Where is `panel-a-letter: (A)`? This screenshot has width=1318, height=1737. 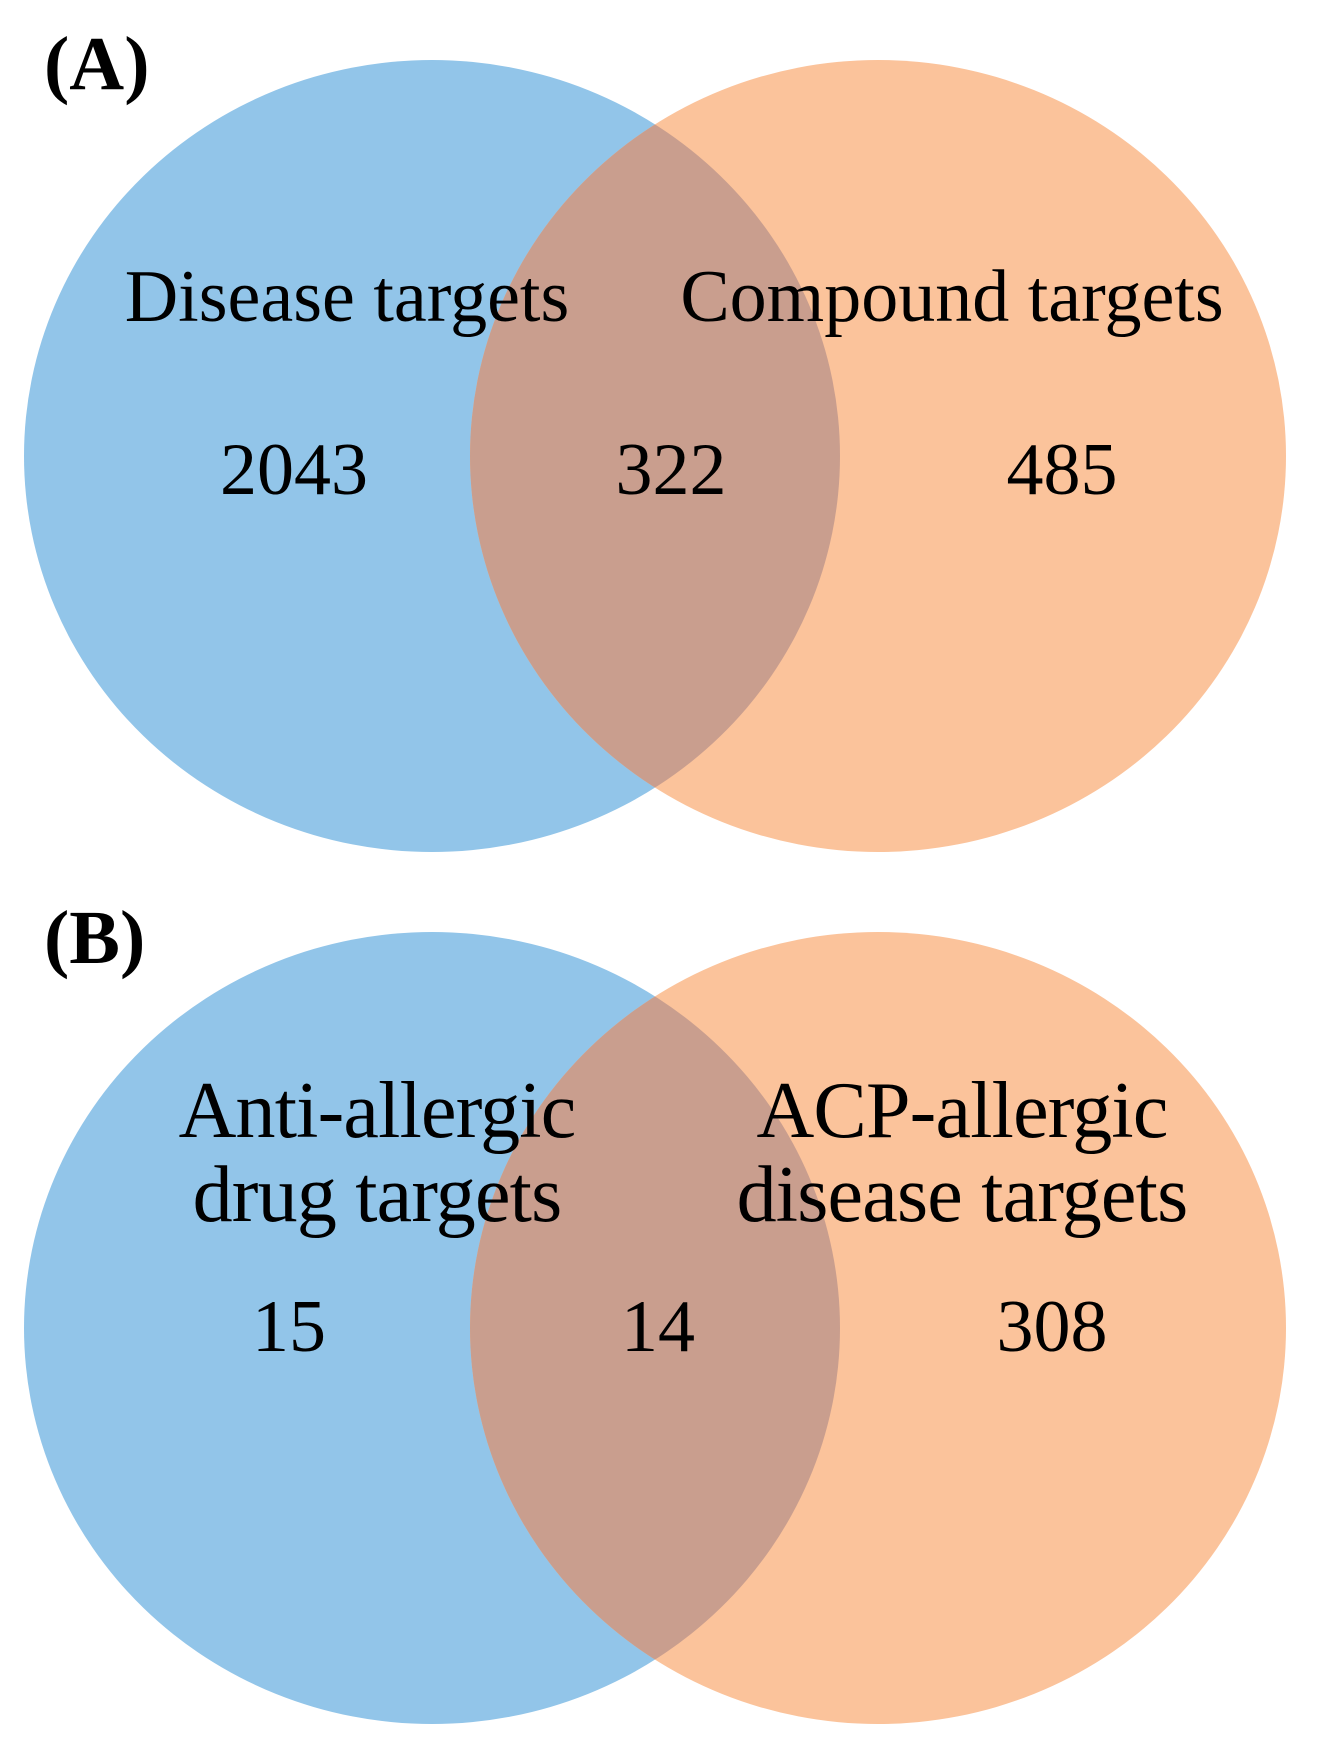
panel-a-letter: (A) is located at coordinates (97, 64).